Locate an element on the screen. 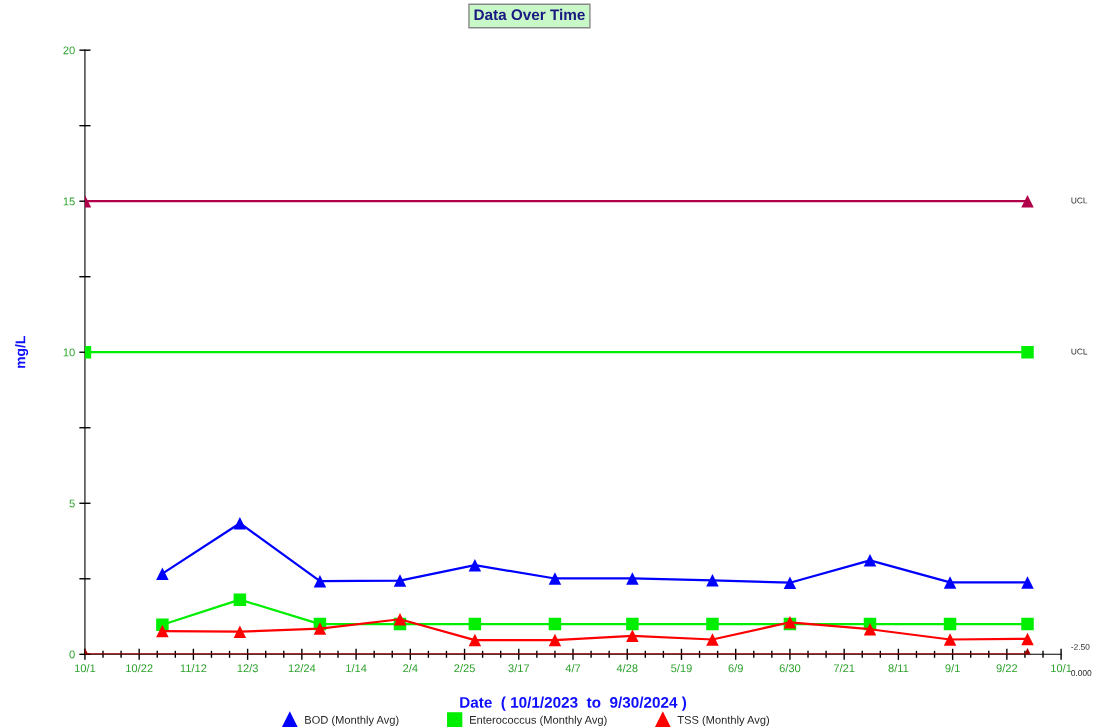  x-tick-label: 2/25 is located at coordinates (464, 668).